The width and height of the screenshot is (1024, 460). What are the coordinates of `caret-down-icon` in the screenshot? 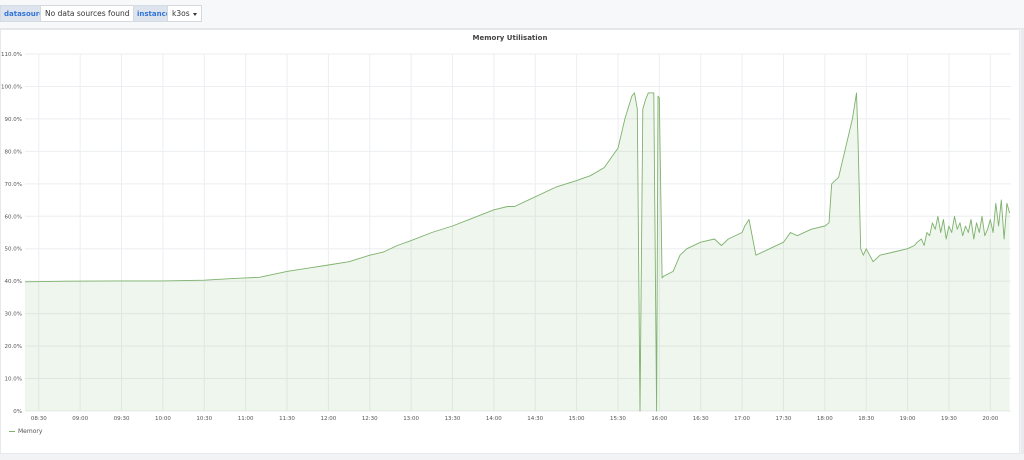 It's located at (194, 14).